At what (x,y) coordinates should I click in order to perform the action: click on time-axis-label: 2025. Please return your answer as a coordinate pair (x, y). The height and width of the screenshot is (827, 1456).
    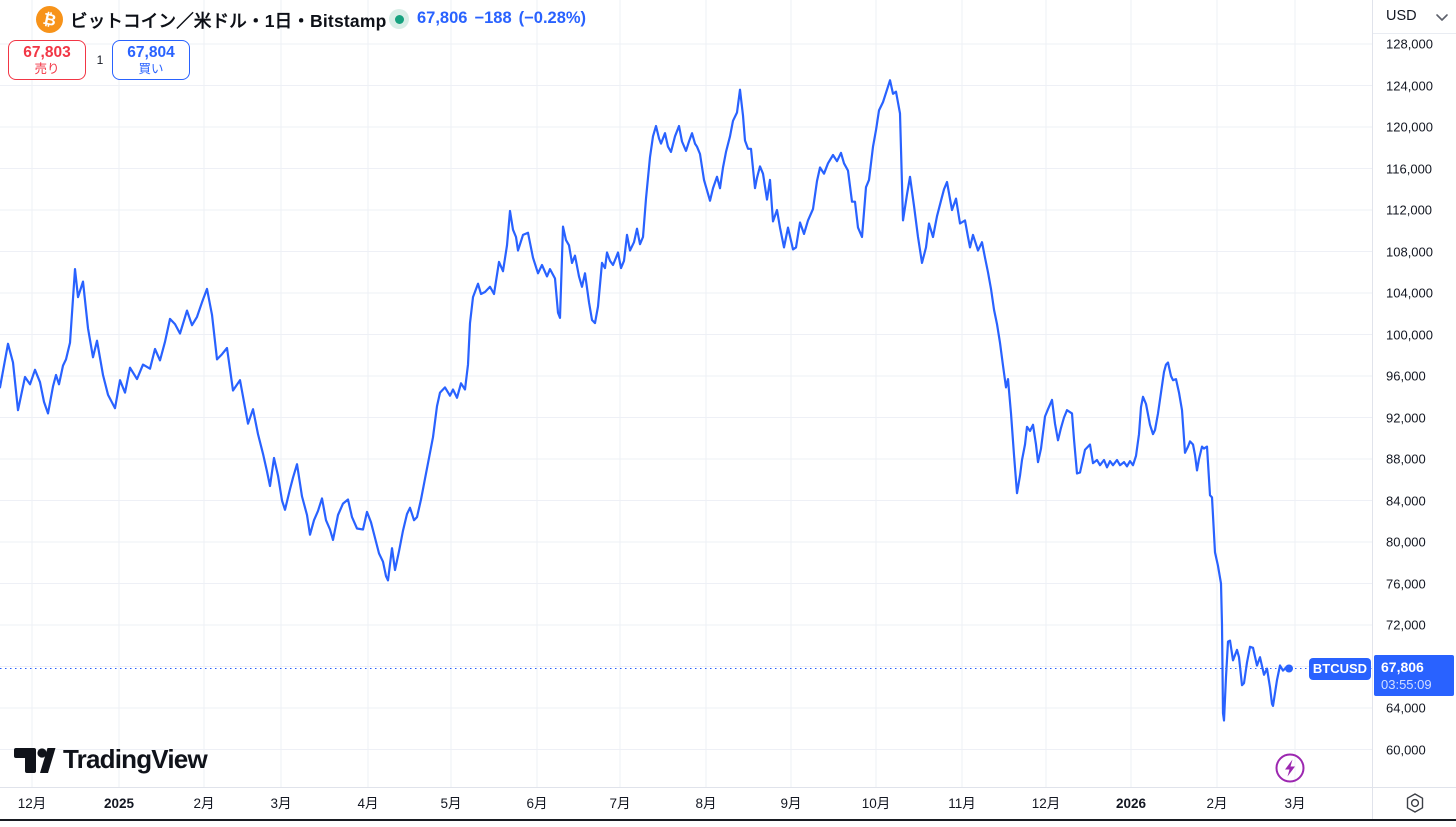
    Looking at the image, I should click on (119, 803).